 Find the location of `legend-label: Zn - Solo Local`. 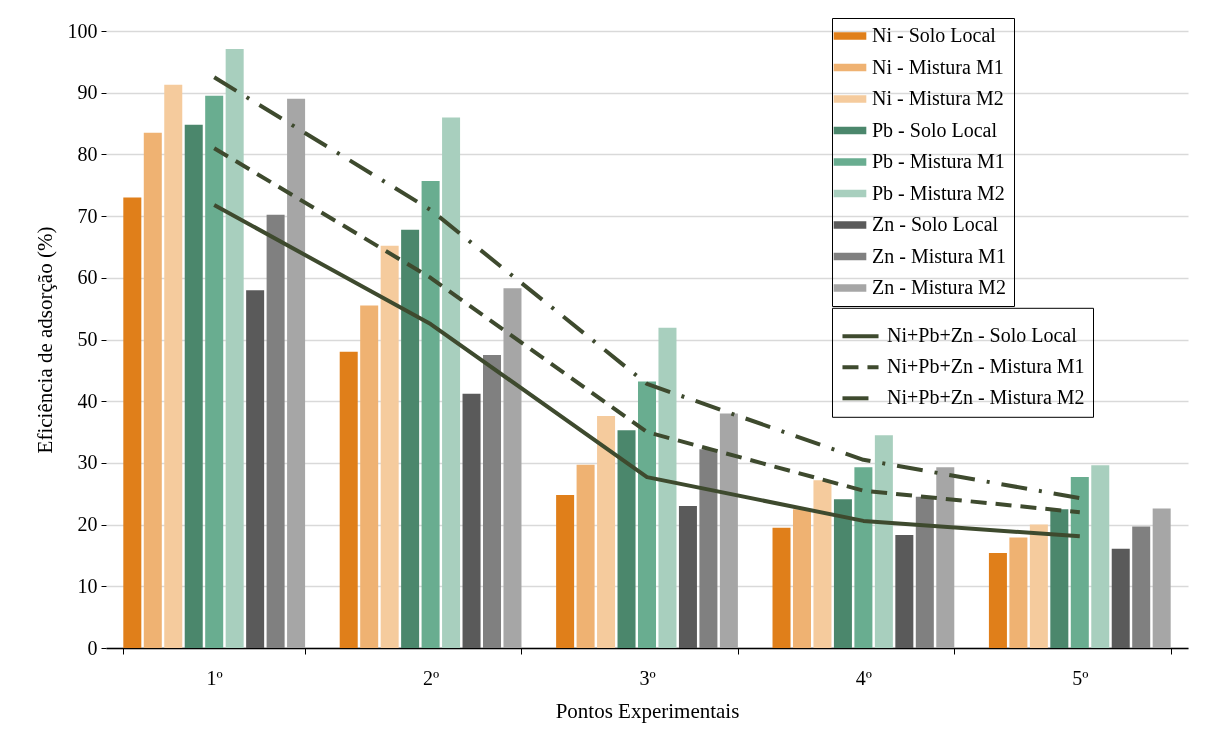

legend-label: Zn - Solo Local is located at coordinates (935, 224).